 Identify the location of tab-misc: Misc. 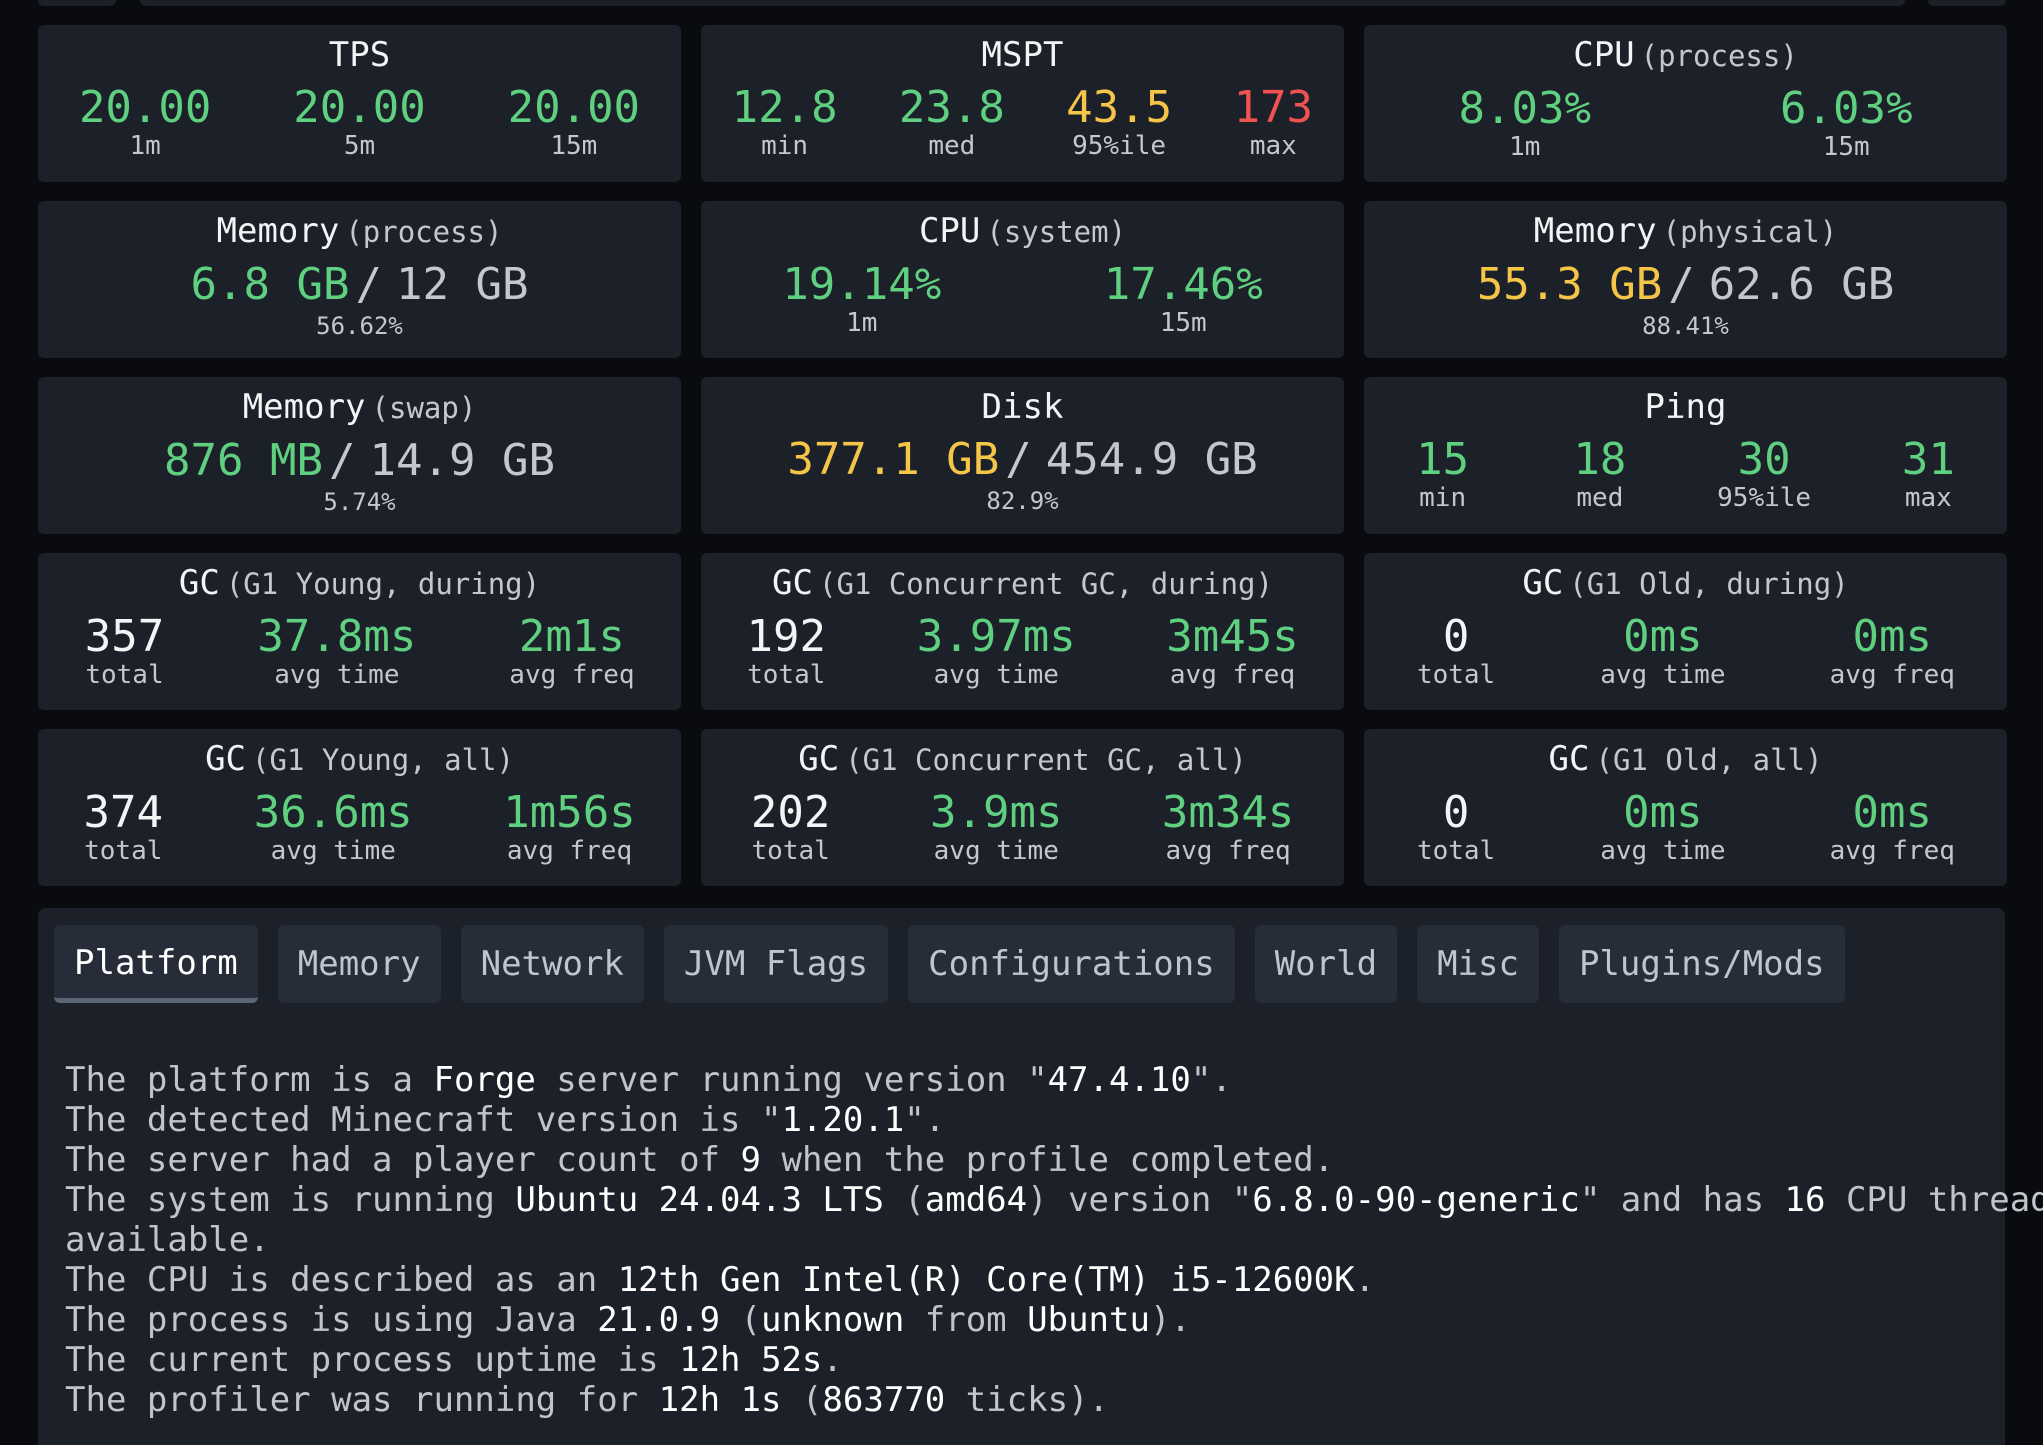
(1478, 964).